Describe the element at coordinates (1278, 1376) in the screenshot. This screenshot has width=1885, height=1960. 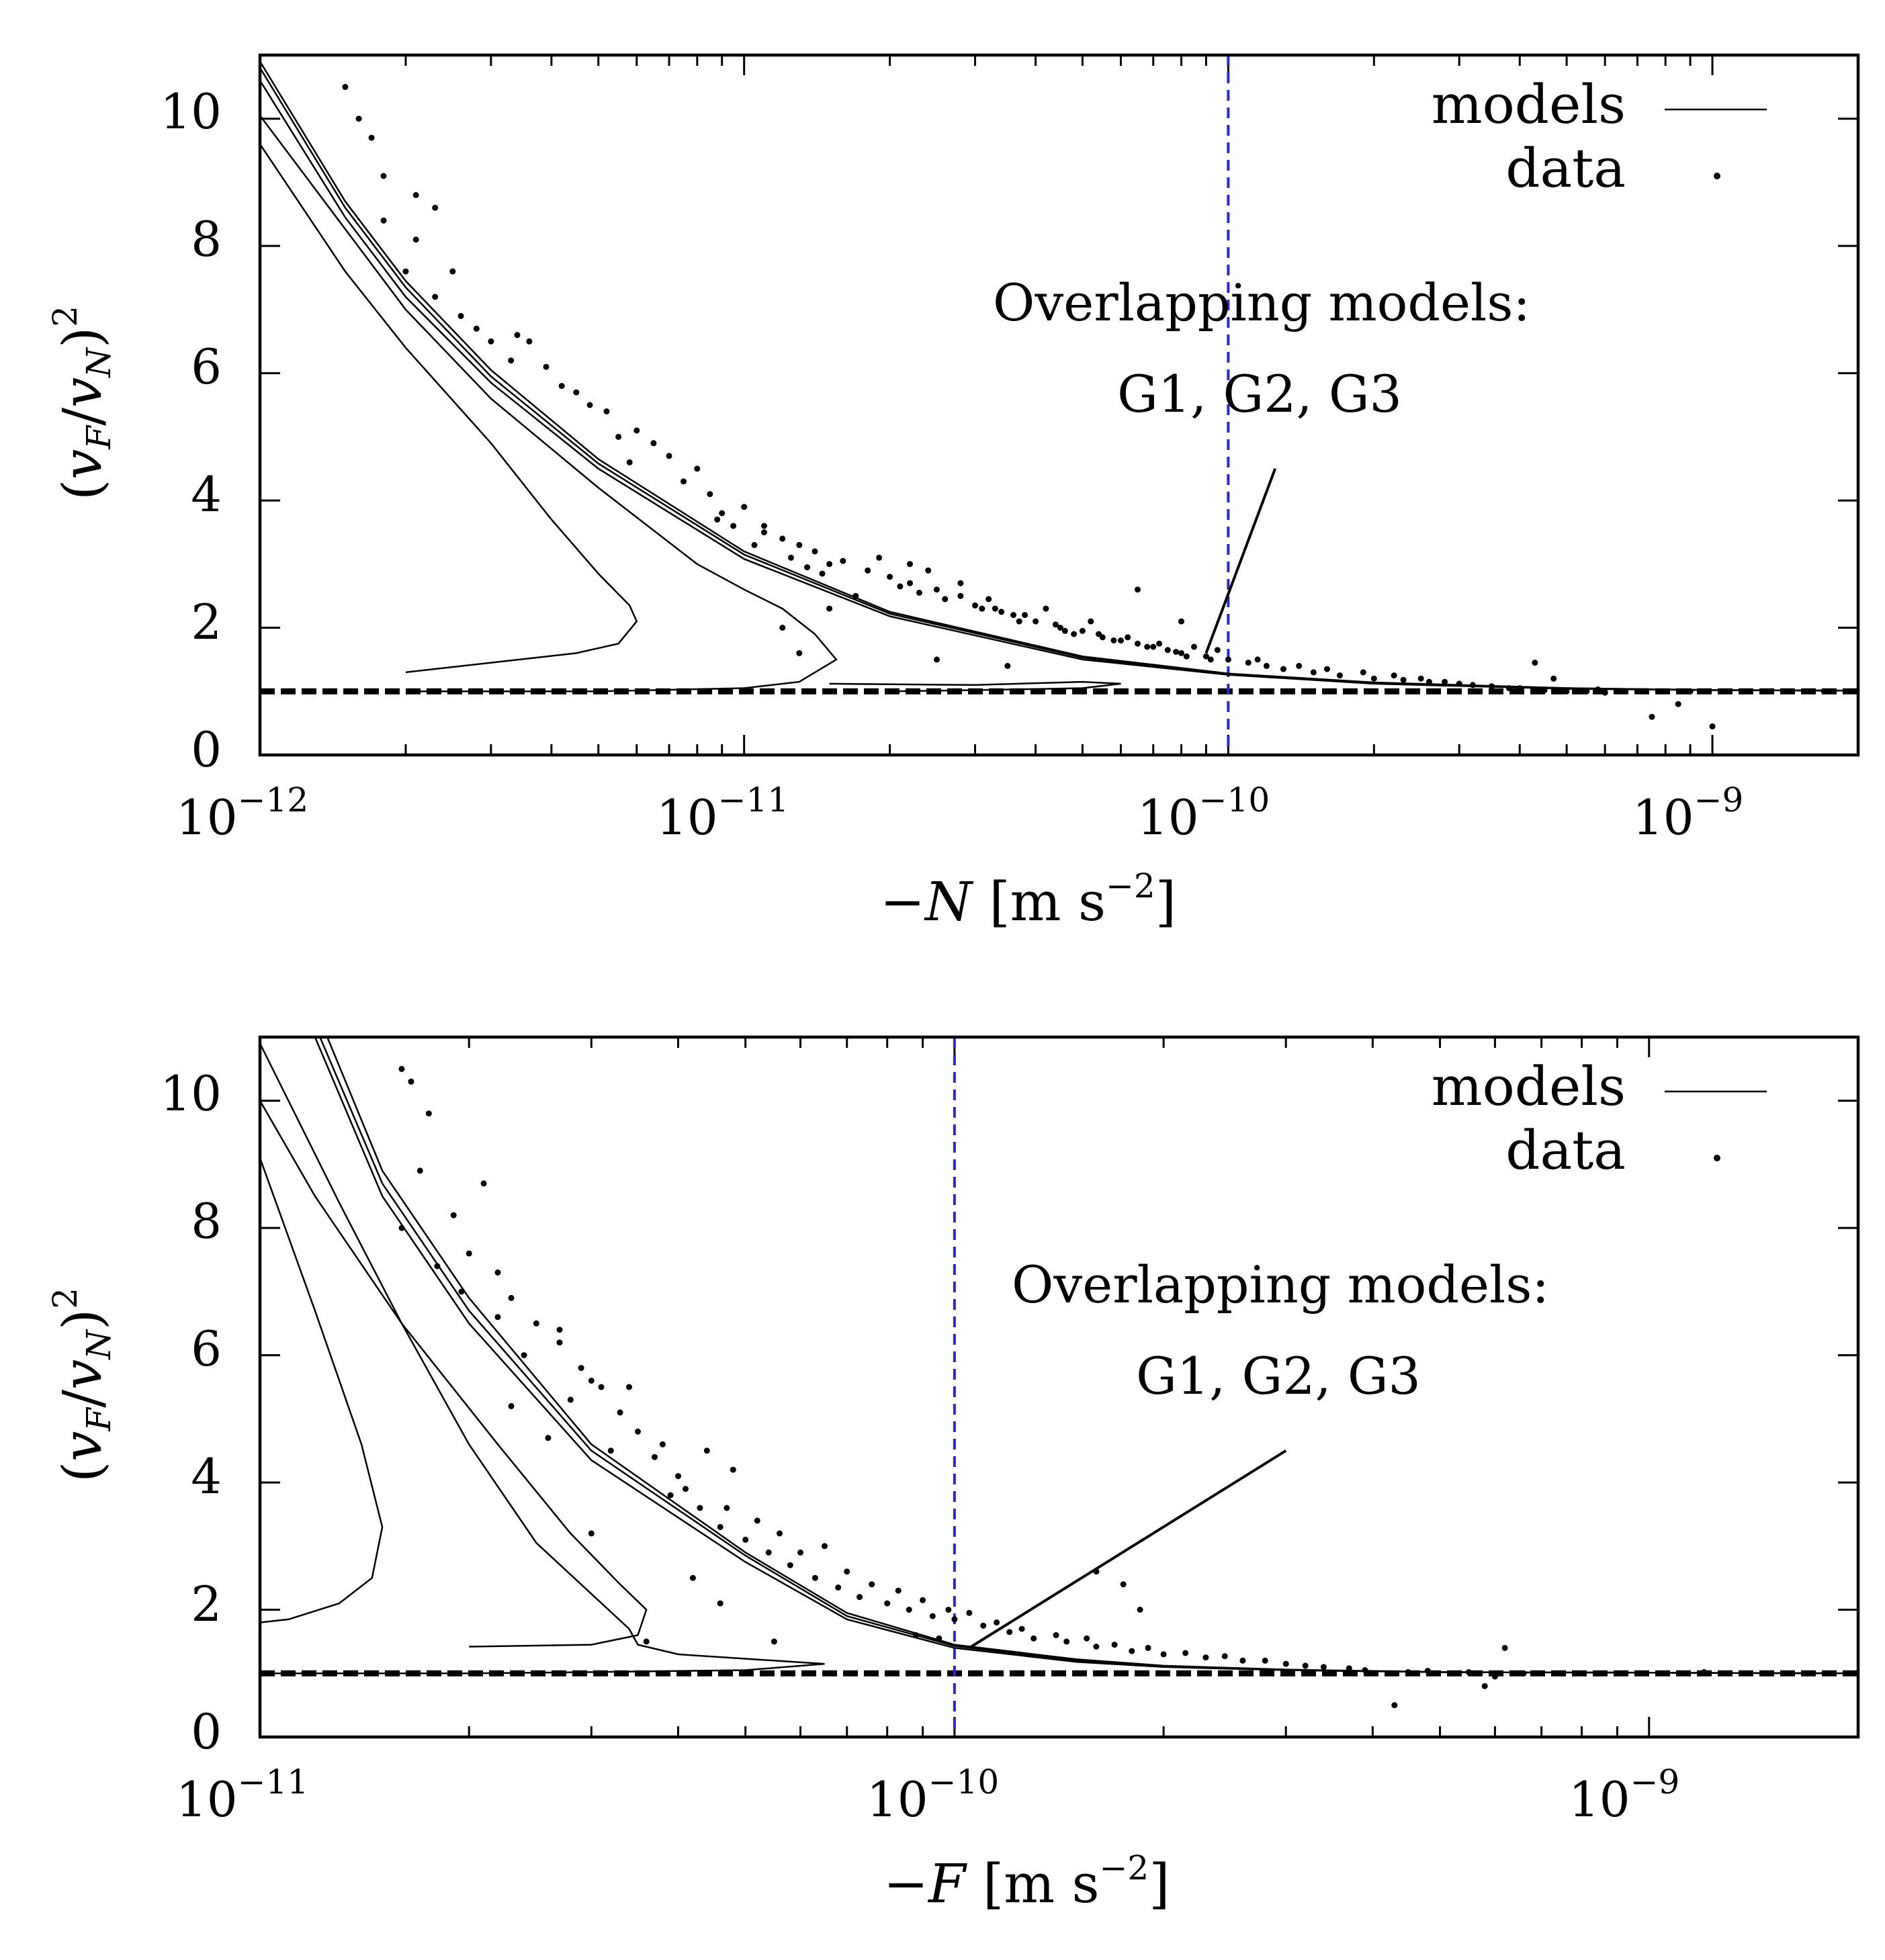
I see `bottom-annotation-line2: G1, G2, G3` at that location.